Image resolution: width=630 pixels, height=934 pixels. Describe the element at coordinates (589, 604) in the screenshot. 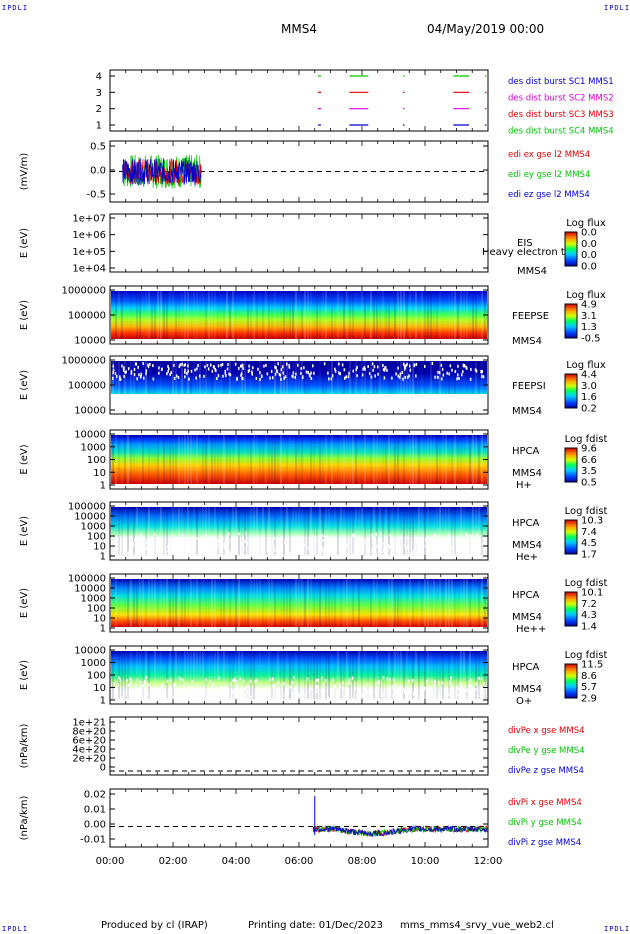

I see `hpca-hepp-colorbar-tick: 7.2` at that location.